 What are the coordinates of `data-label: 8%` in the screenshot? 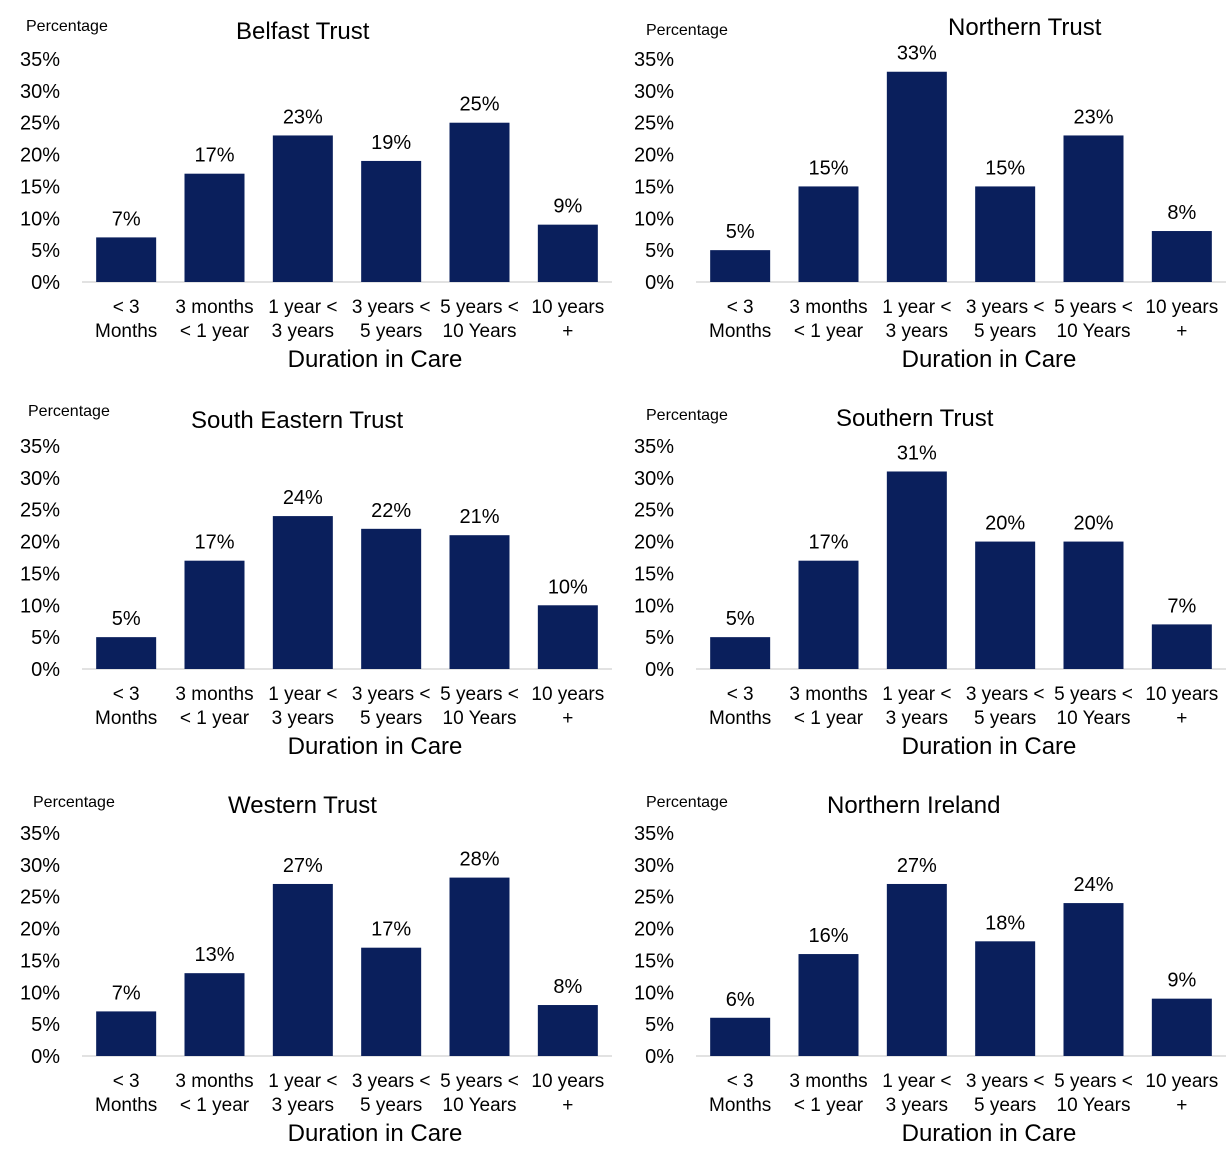 It's located at (567, 987).